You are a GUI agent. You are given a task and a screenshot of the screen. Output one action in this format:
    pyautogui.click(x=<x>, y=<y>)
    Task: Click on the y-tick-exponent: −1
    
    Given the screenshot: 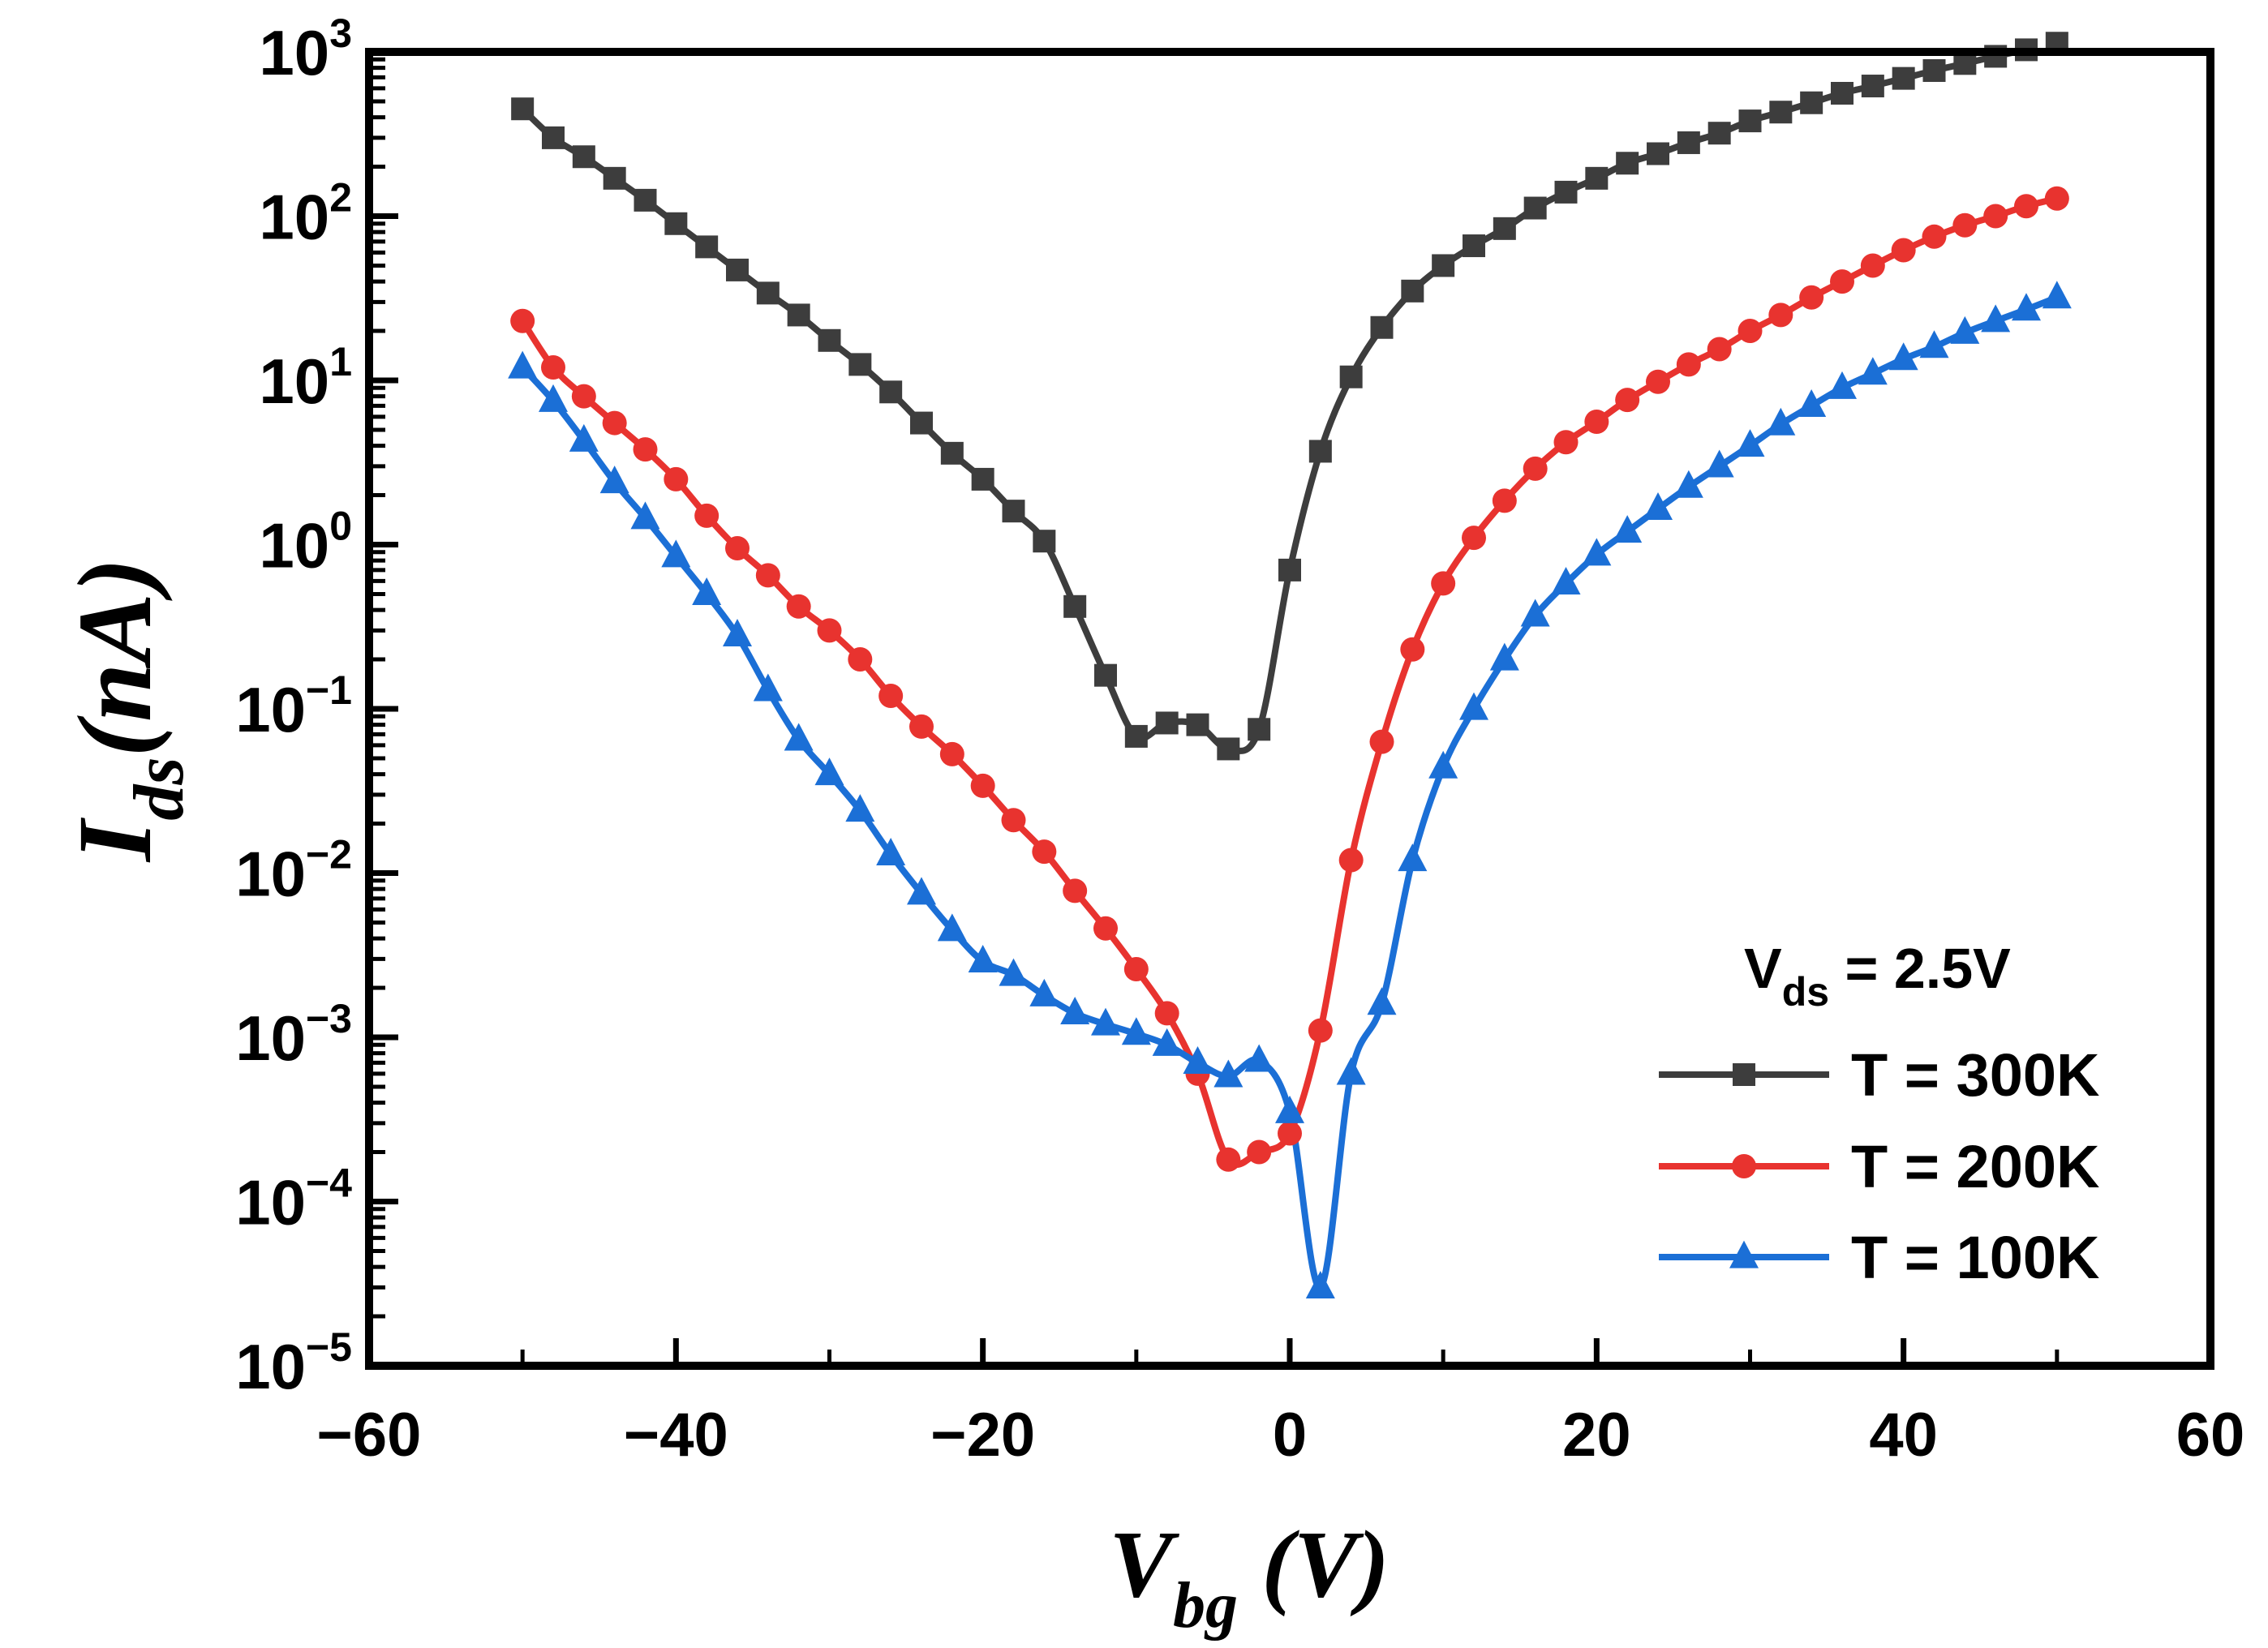 What is the action you would take?
    pyautogui.click(x=329, y=690)
    